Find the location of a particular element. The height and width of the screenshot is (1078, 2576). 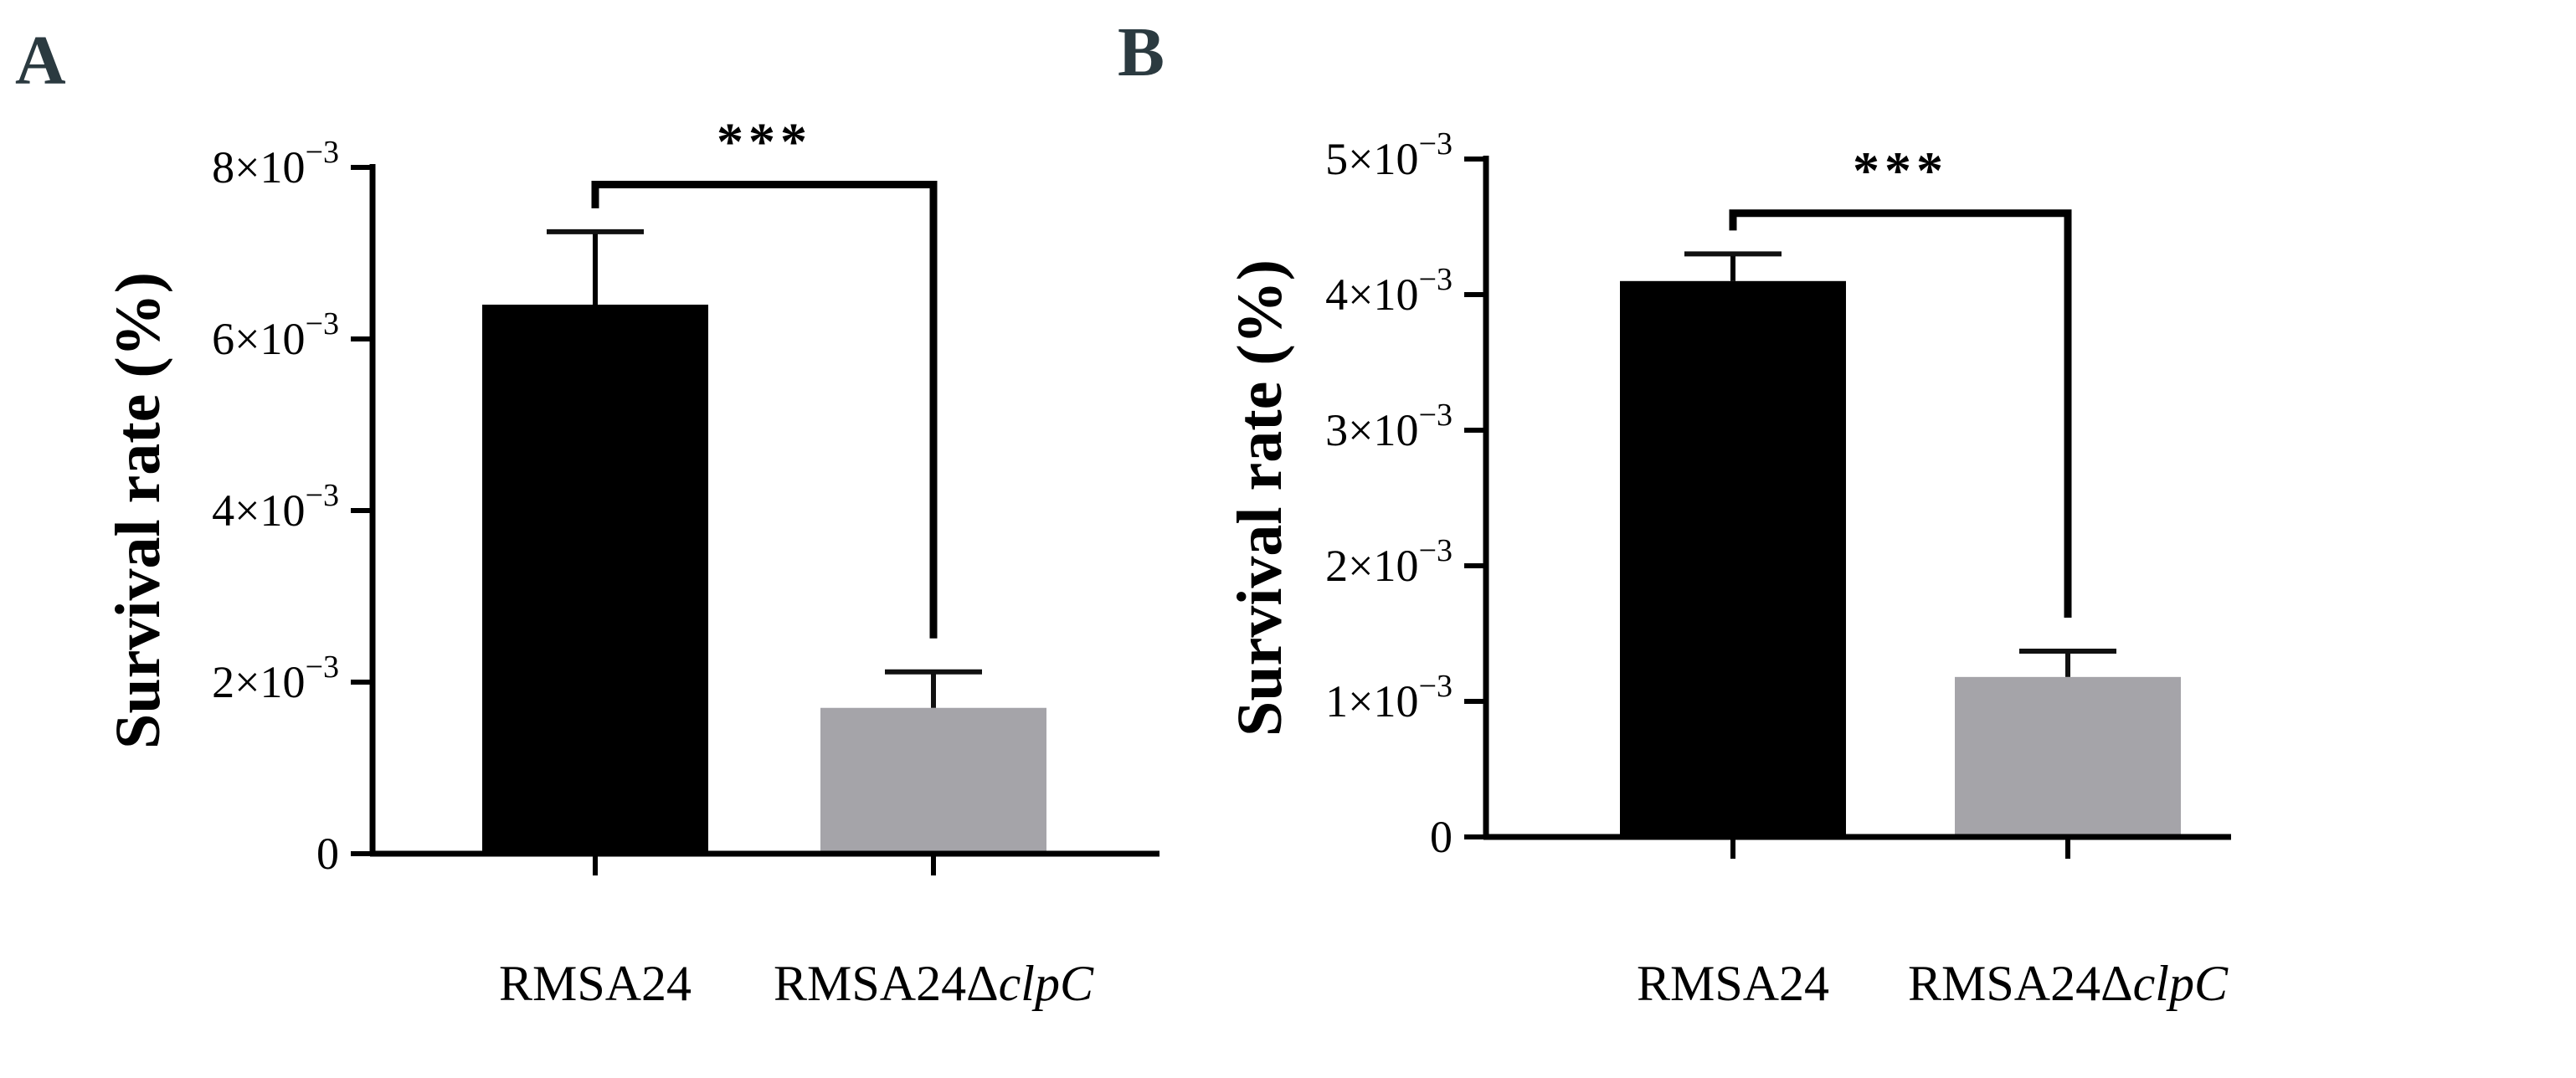

y-tick-label: 1×10⁻³ is located at coordinates (1389, 697).